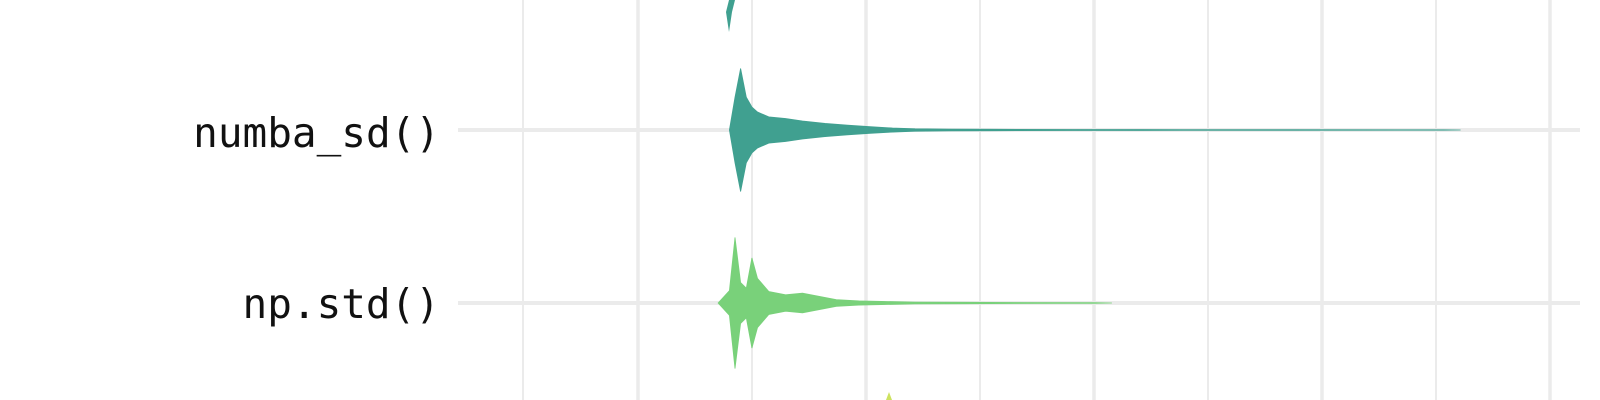  What do you see at coordinates (1094, 130) in the screenshot?
I see `violin-numba-sd` at bounding box center [1094, 130].